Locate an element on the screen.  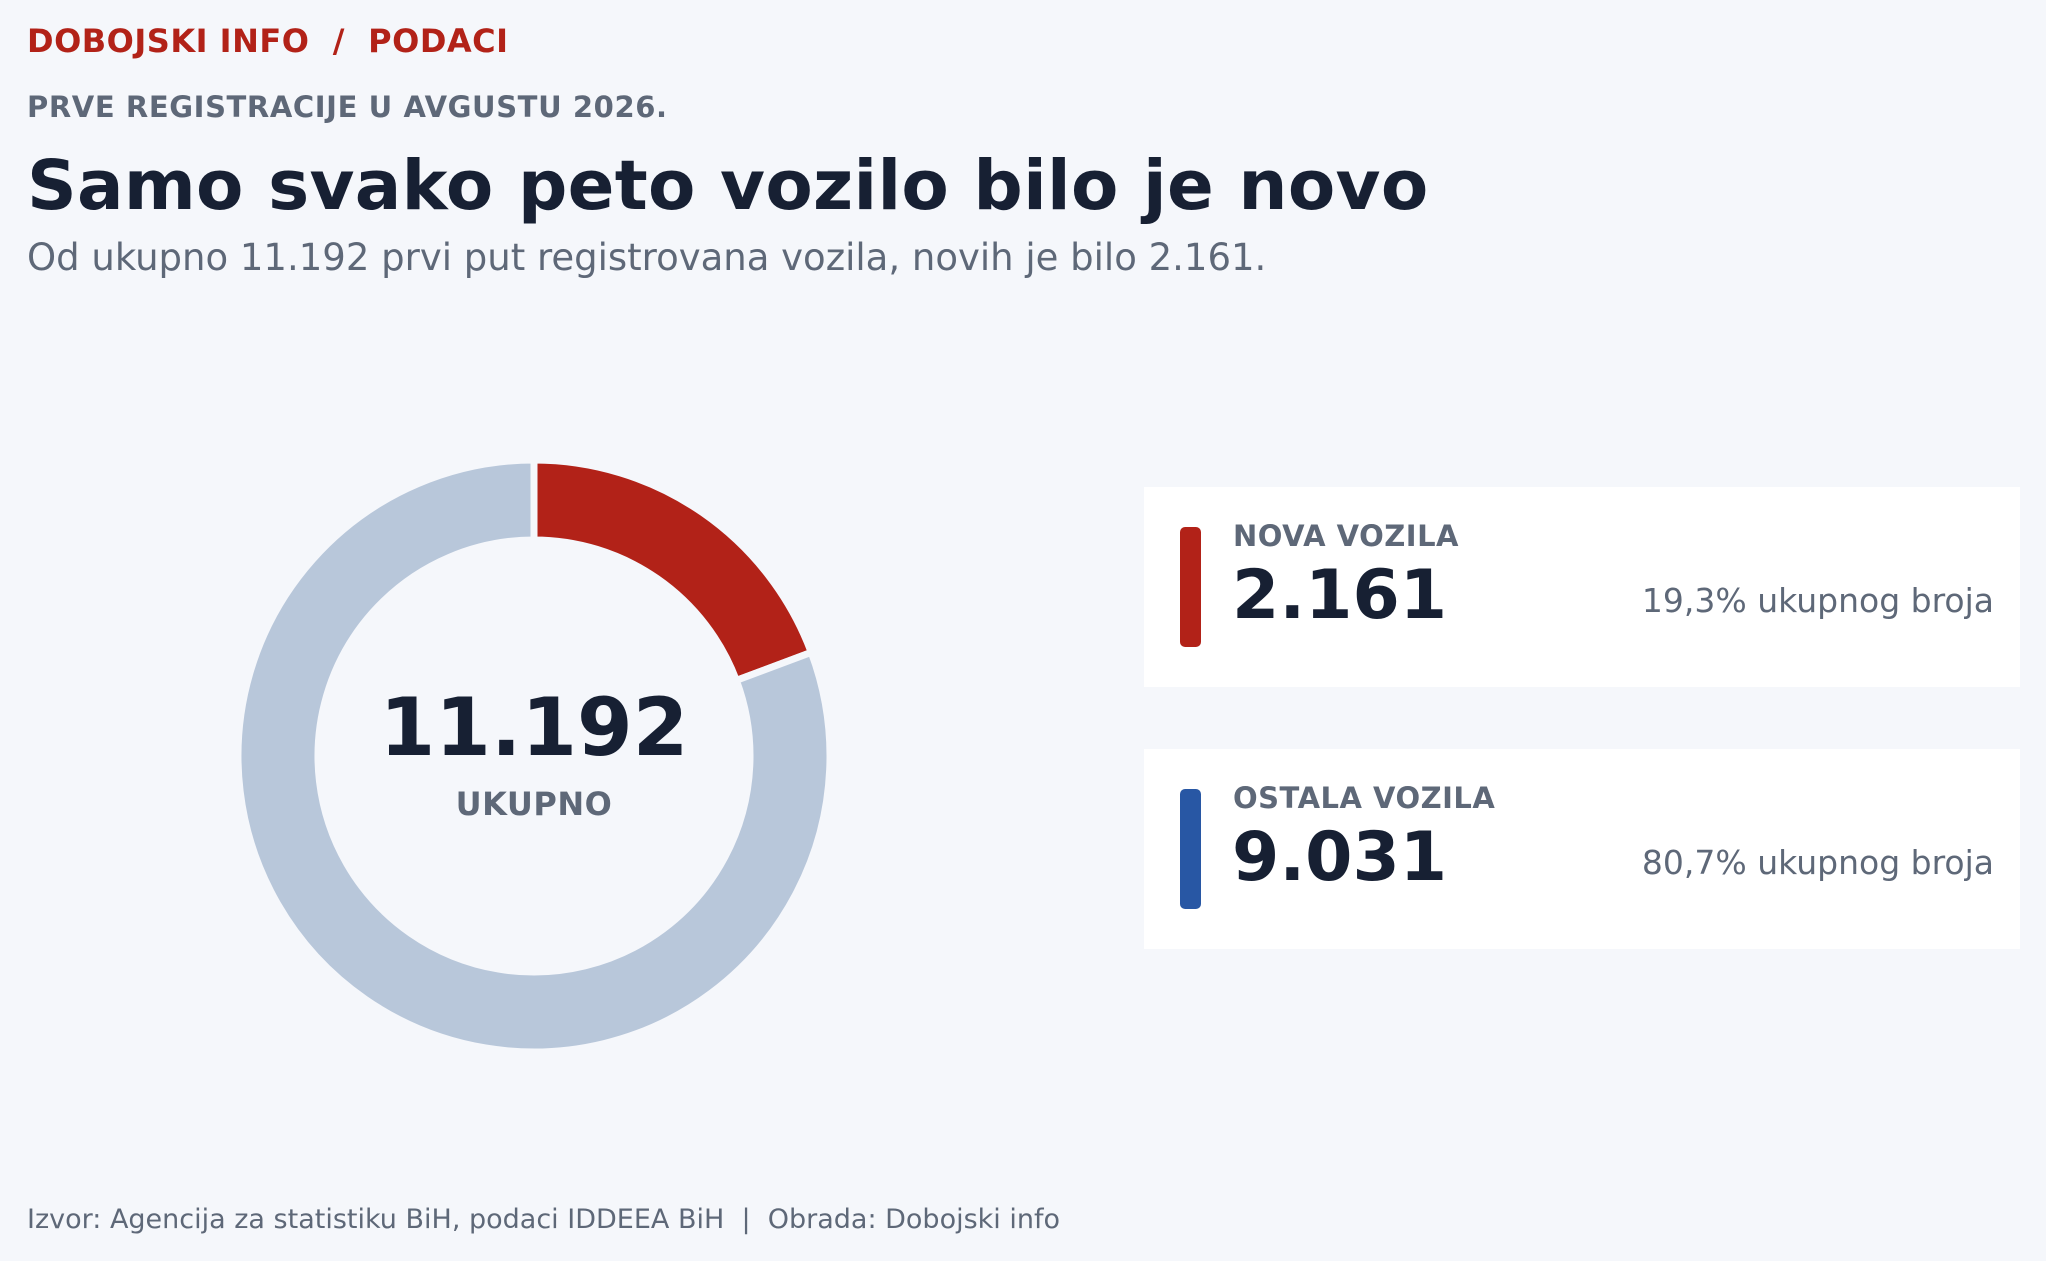
donut-total-value: 11.192 is located at coordinates (534, 727).